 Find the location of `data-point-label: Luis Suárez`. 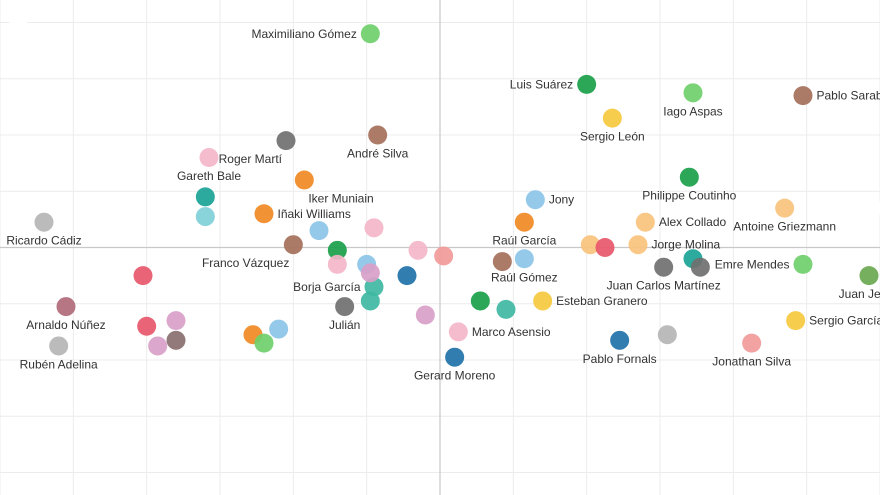

data-point-label: Luis Suárez is located at coordinates (541, 84).